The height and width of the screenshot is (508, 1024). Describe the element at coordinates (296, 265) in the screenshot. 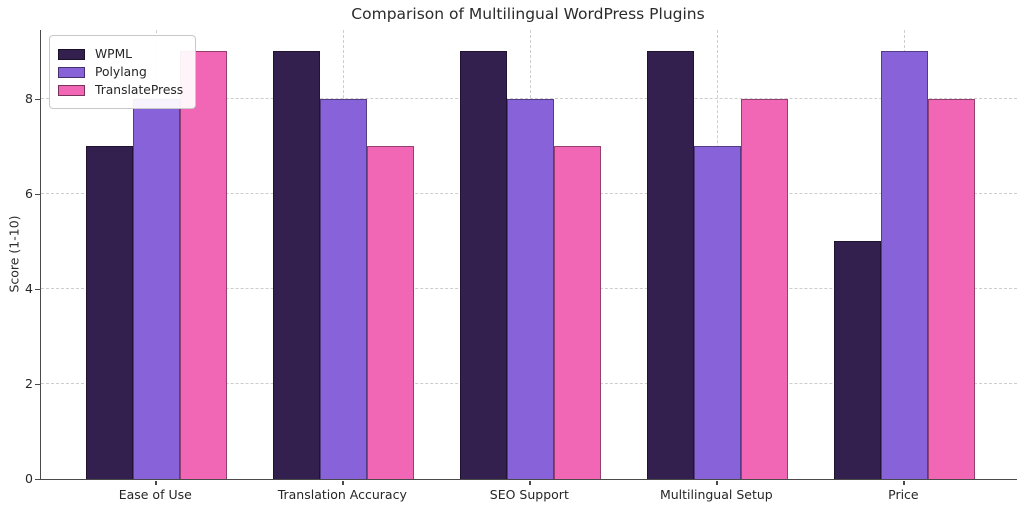

I see `bar-wpml-translation-accuracy` at that location.